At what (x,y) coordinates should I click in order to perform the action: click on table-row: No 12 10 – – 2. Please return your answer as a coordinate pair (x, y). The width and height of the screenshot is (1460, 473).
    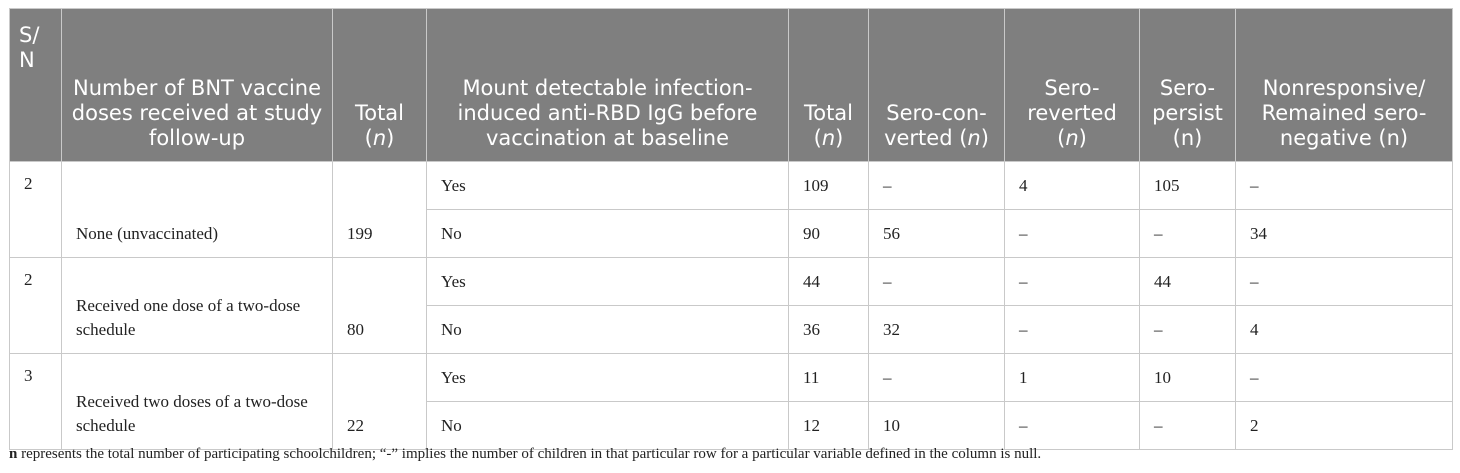
    Looking at the image, I should click on (731, 425).